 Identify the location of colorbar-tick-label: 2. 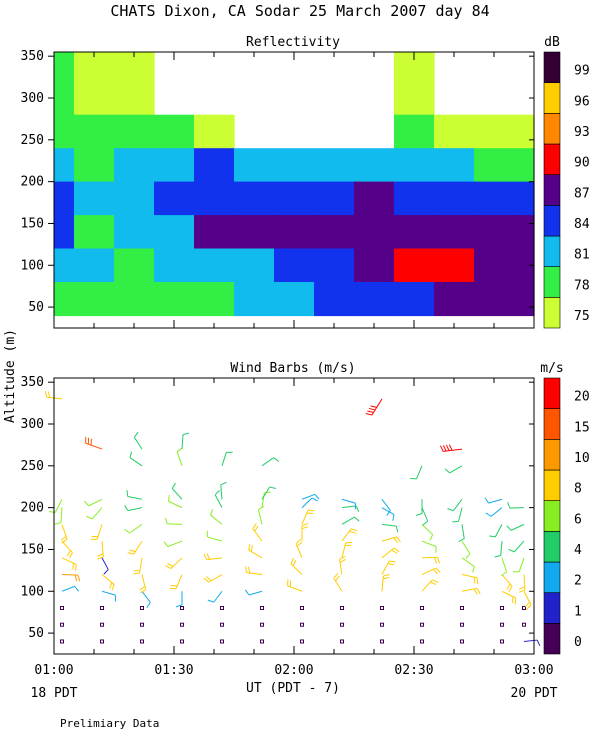
(578, 581).